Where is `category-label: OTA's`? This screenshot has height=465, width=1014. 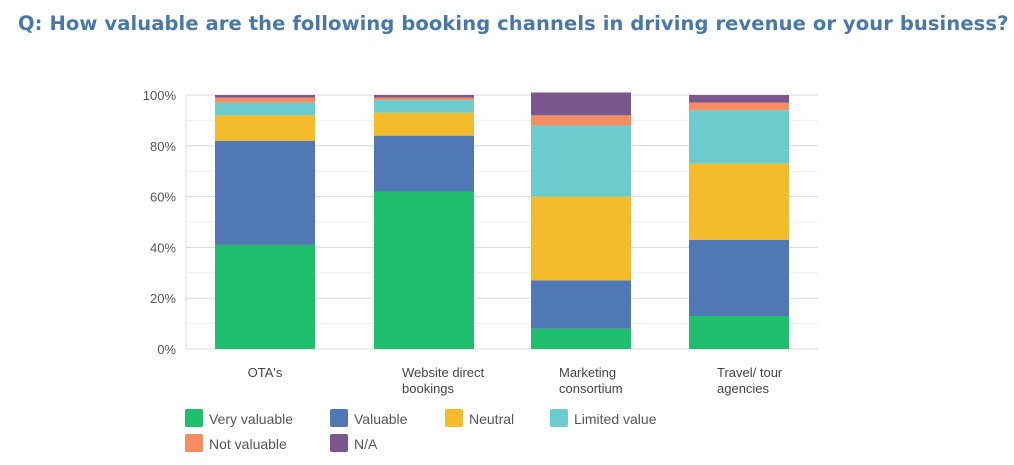
category-label: OTA's is located at coordinates (265, 372).